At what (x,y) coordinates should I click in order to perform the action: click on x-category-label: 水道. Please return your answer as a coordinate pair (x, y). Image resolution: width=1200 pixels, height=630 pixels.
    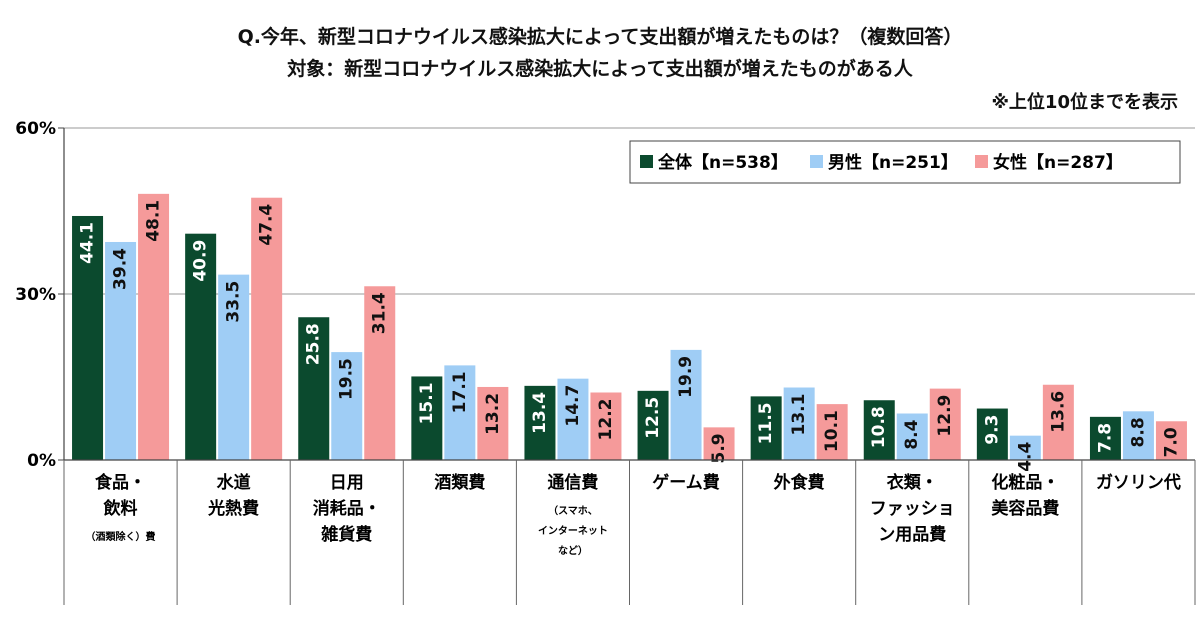
    Looking at the image, I should click on (234, 482).